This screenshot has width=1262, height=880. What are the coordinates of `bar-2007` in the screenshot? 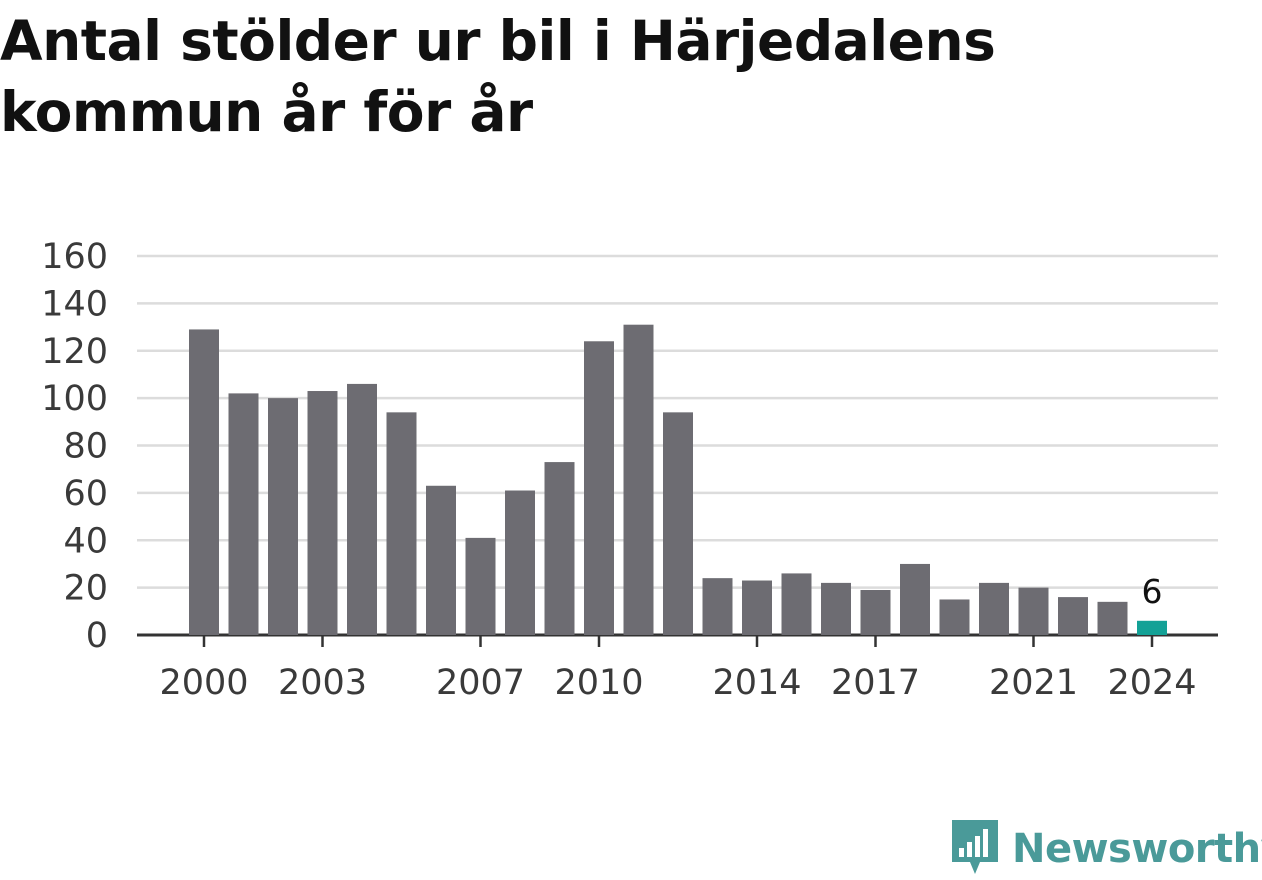 It's located at (480, 586).